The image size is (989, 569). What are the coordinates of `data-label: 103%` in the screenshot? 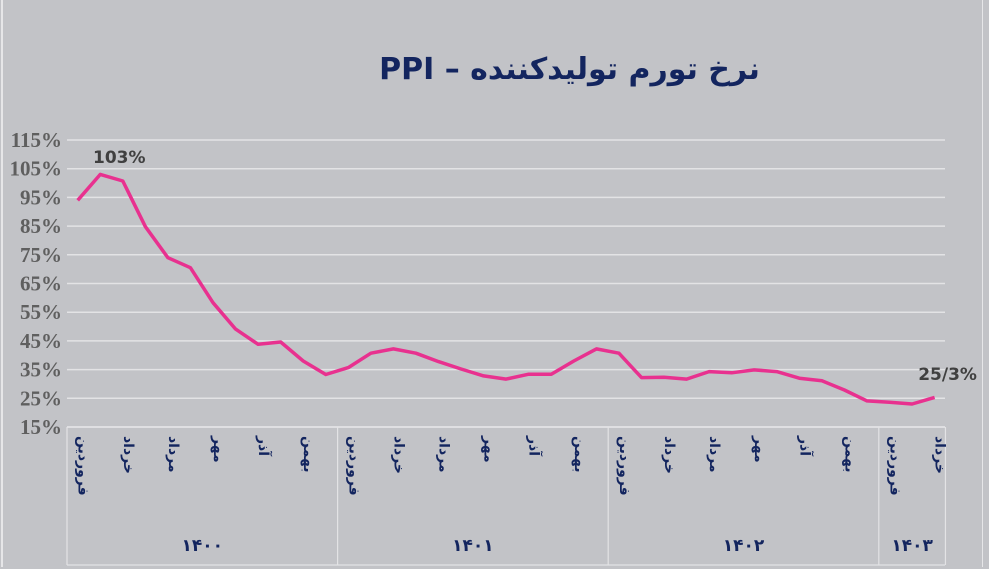 It's located at (119, 158).